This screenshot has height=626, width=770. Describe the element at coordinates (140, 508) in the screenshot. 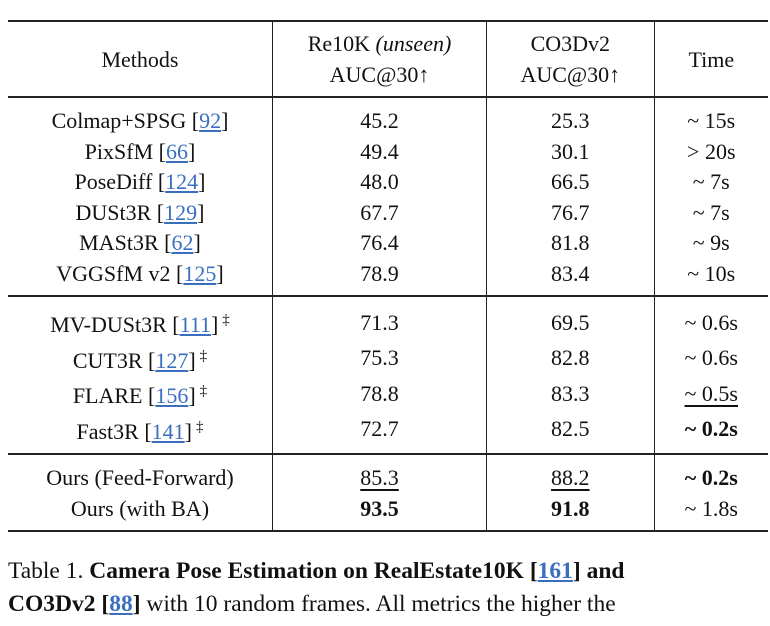

I see `method-name: Ours (with BA)` at that location.